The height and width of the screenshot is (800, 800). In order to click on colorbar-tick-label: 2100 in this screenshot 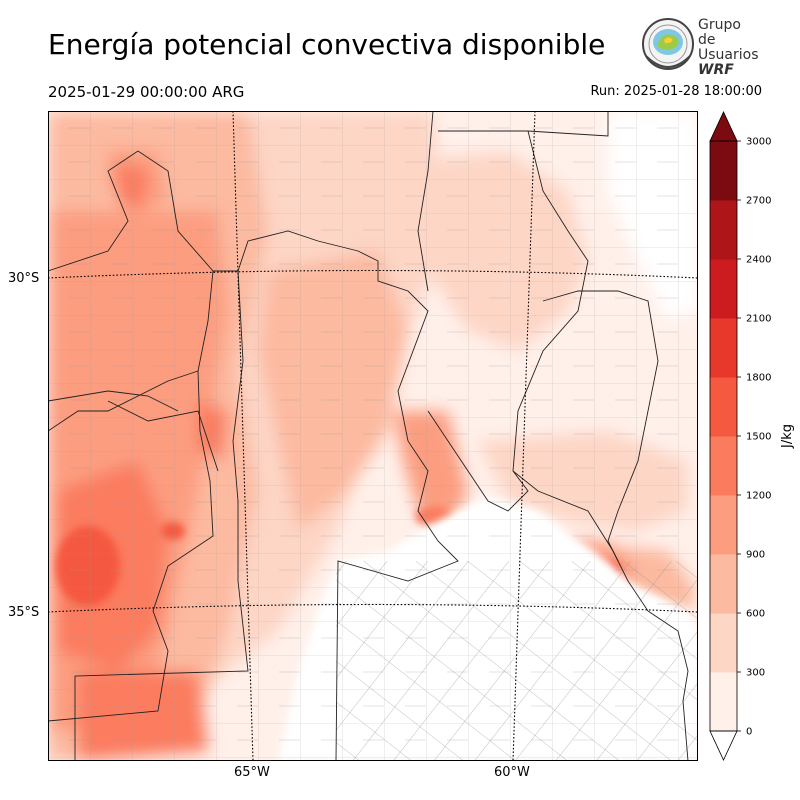, I will do `click(758, 319)`.